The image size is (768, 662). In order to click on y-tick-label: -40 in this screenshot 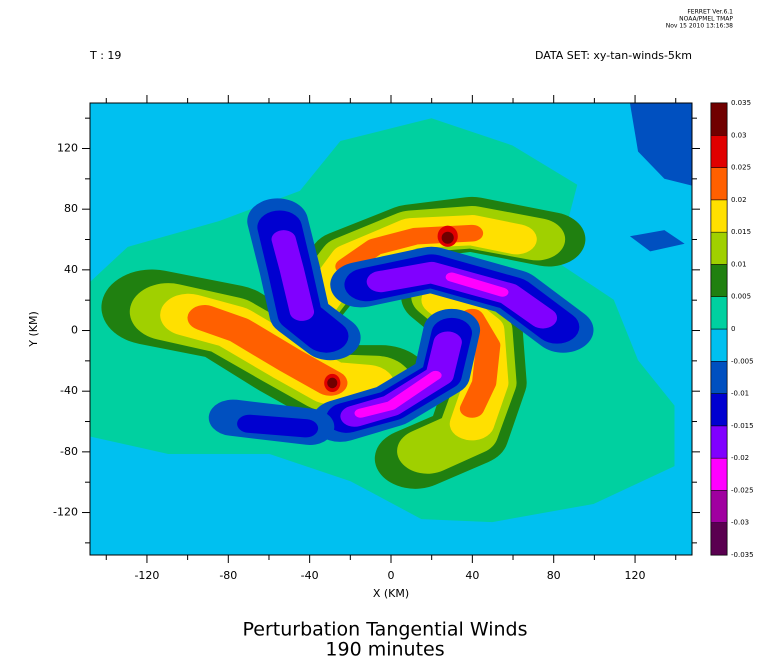, I will do `click(69, 390)`.